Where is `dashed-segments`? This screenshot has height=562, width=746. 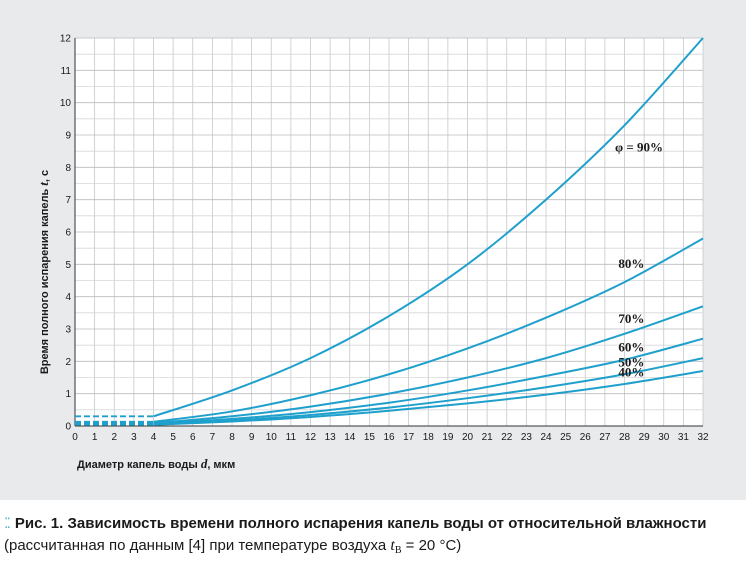 dashed-segments is located at coordinates (114, 420).